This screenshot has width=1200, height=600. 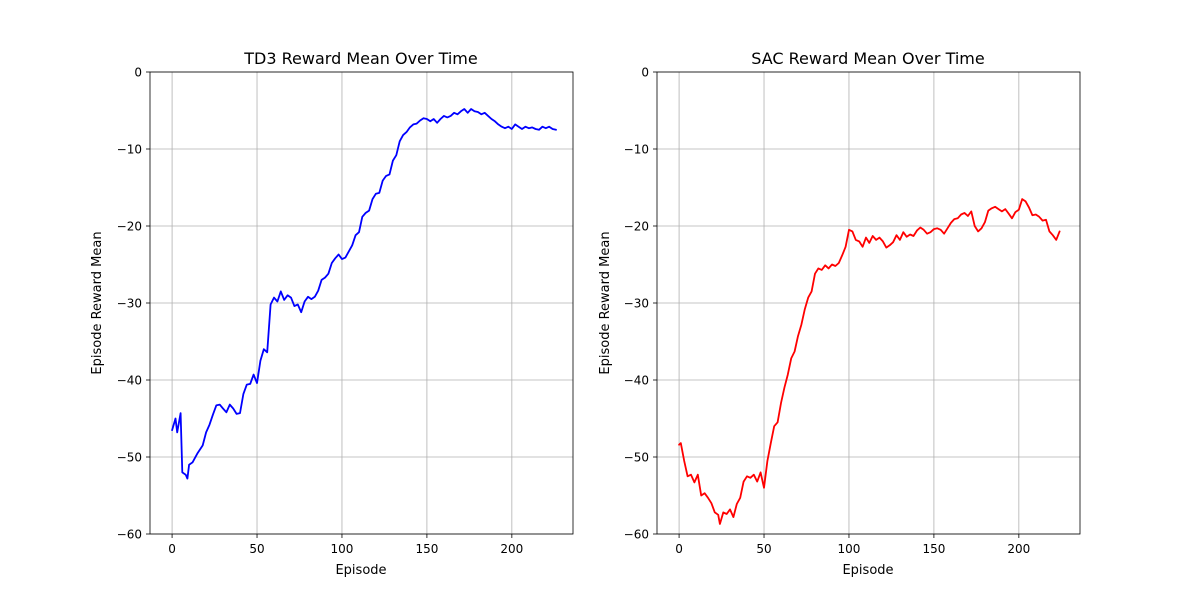 What do you see at coordinates (426, 549) in the screenshot?
I see `td3-x-tick-label: 150` at bounding box center [426, 549].